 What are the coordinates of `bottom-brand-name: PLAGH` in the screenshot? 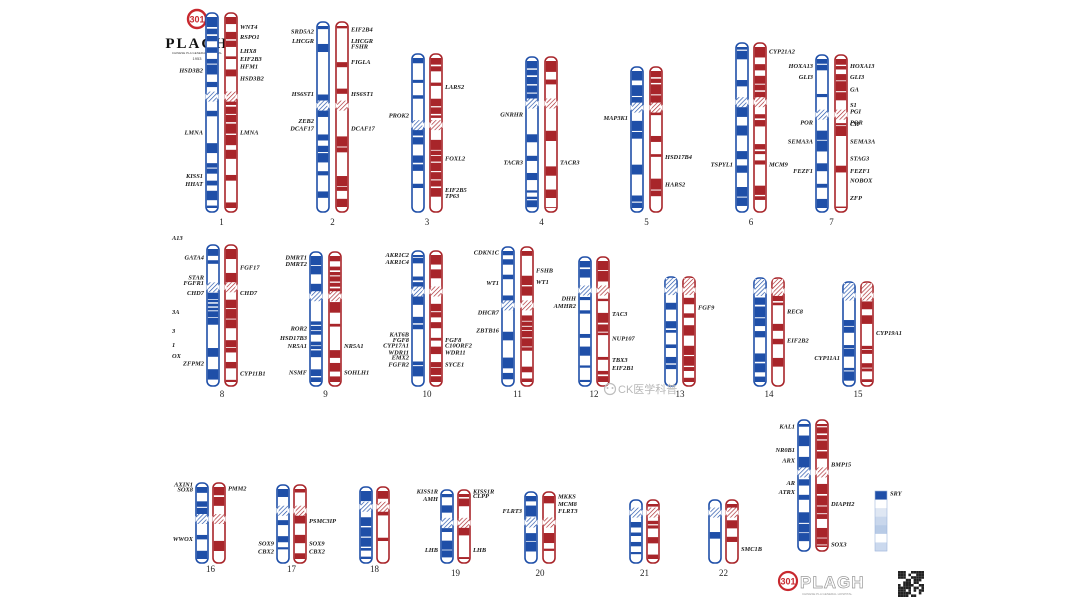 It's located at (832, 582).